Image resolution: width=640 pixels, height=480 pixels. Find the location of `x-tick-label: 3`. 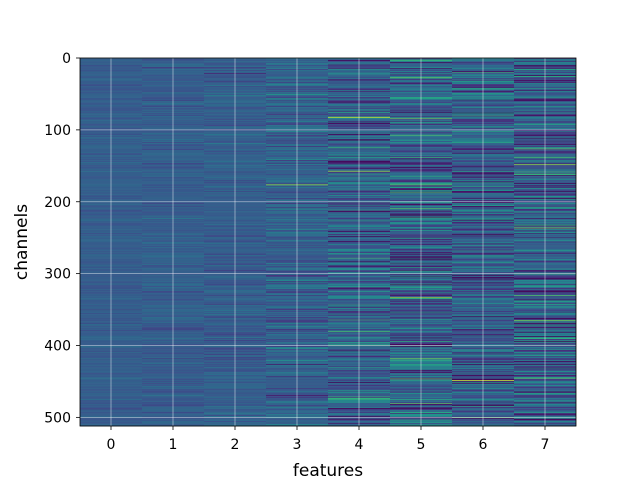

x-tick-label: 3 is located at coordinates (297, 445).